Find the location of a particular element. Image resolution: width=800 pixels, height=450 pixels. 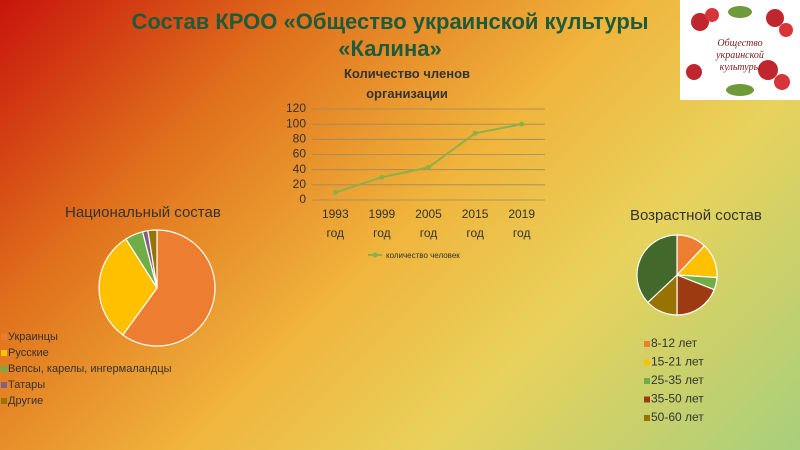

logo-art is located at coordinates (739, 51).